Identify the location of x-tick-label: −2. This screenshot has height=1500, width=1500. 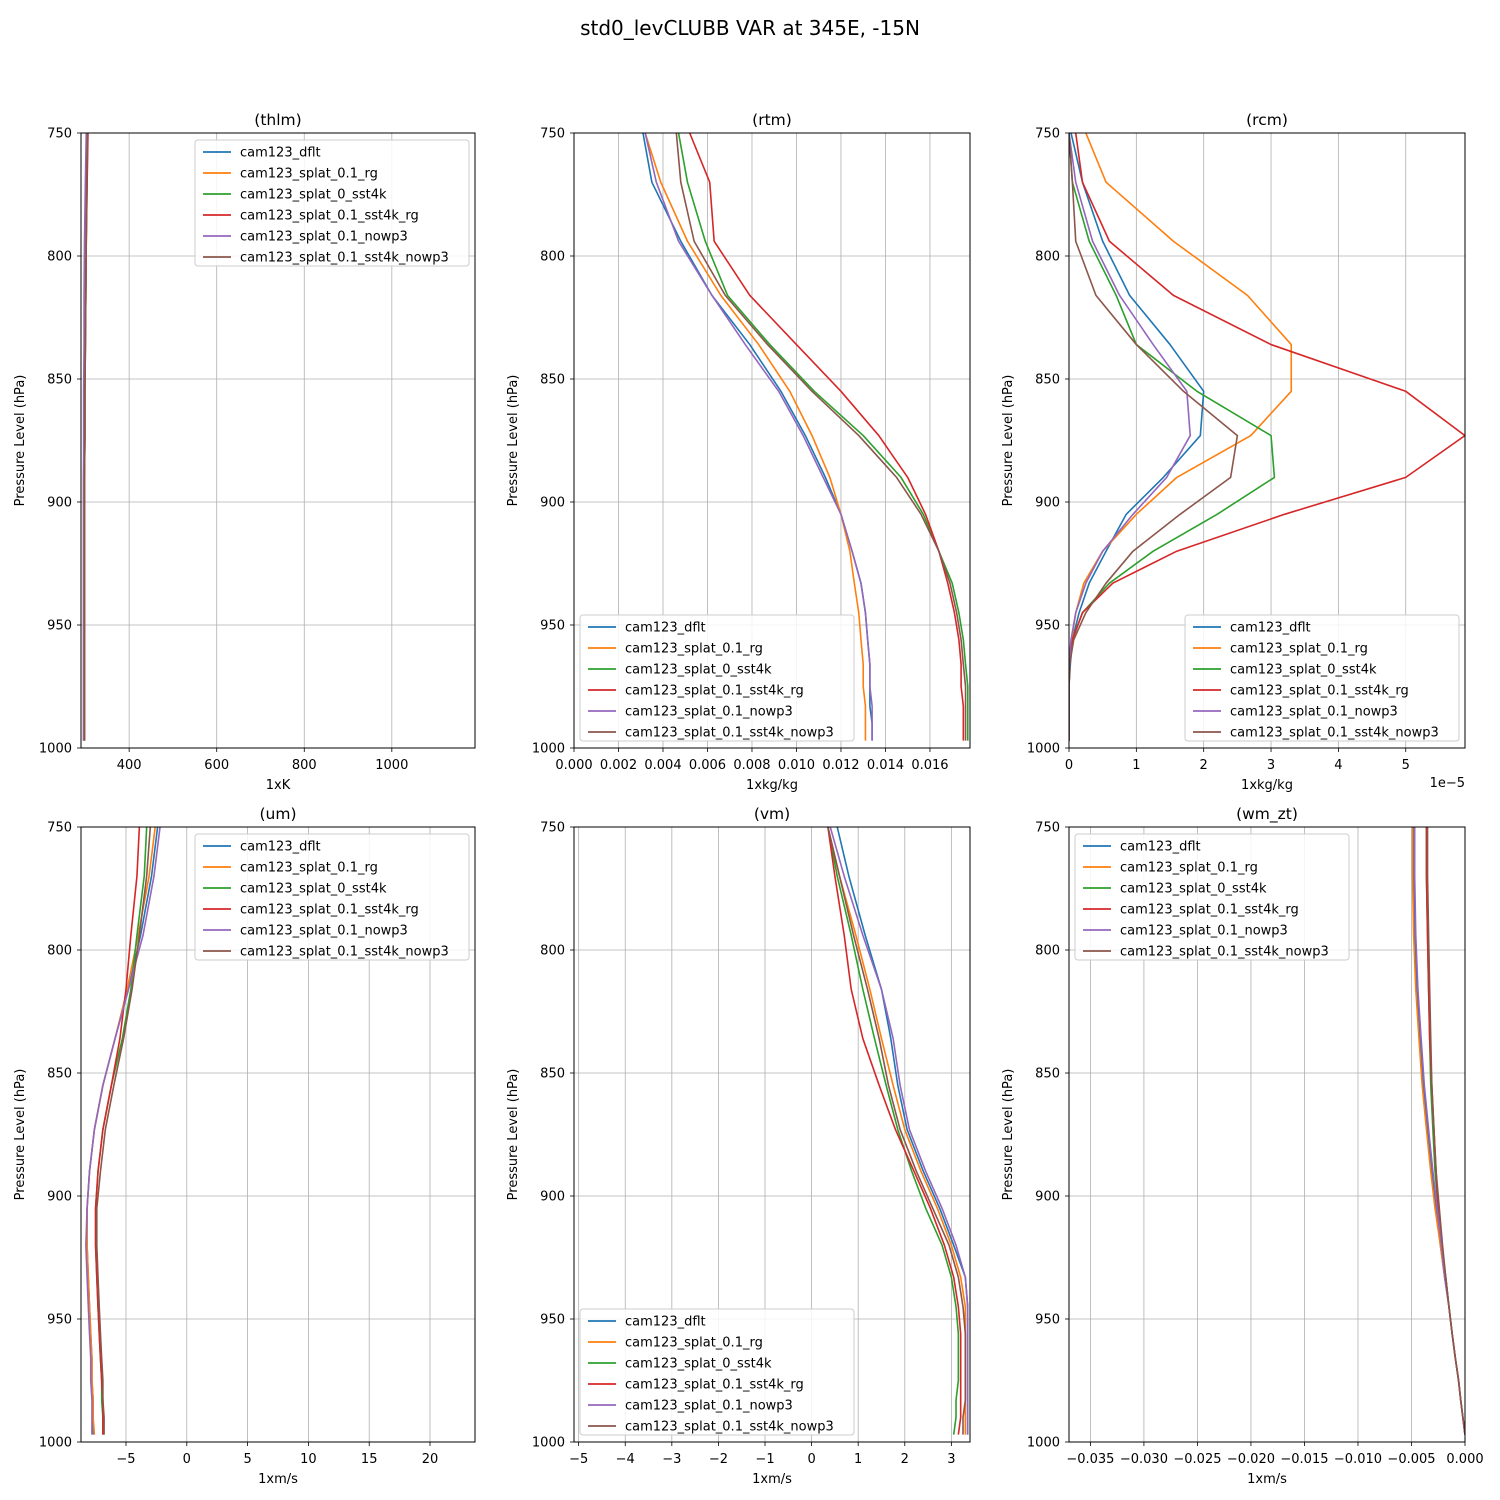
(718, 1459).